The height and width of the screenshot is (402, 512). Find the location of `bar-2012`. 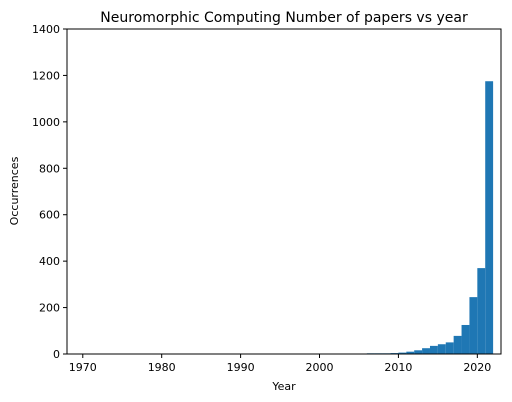

bar-2012 is located at coordinates (418, 352).